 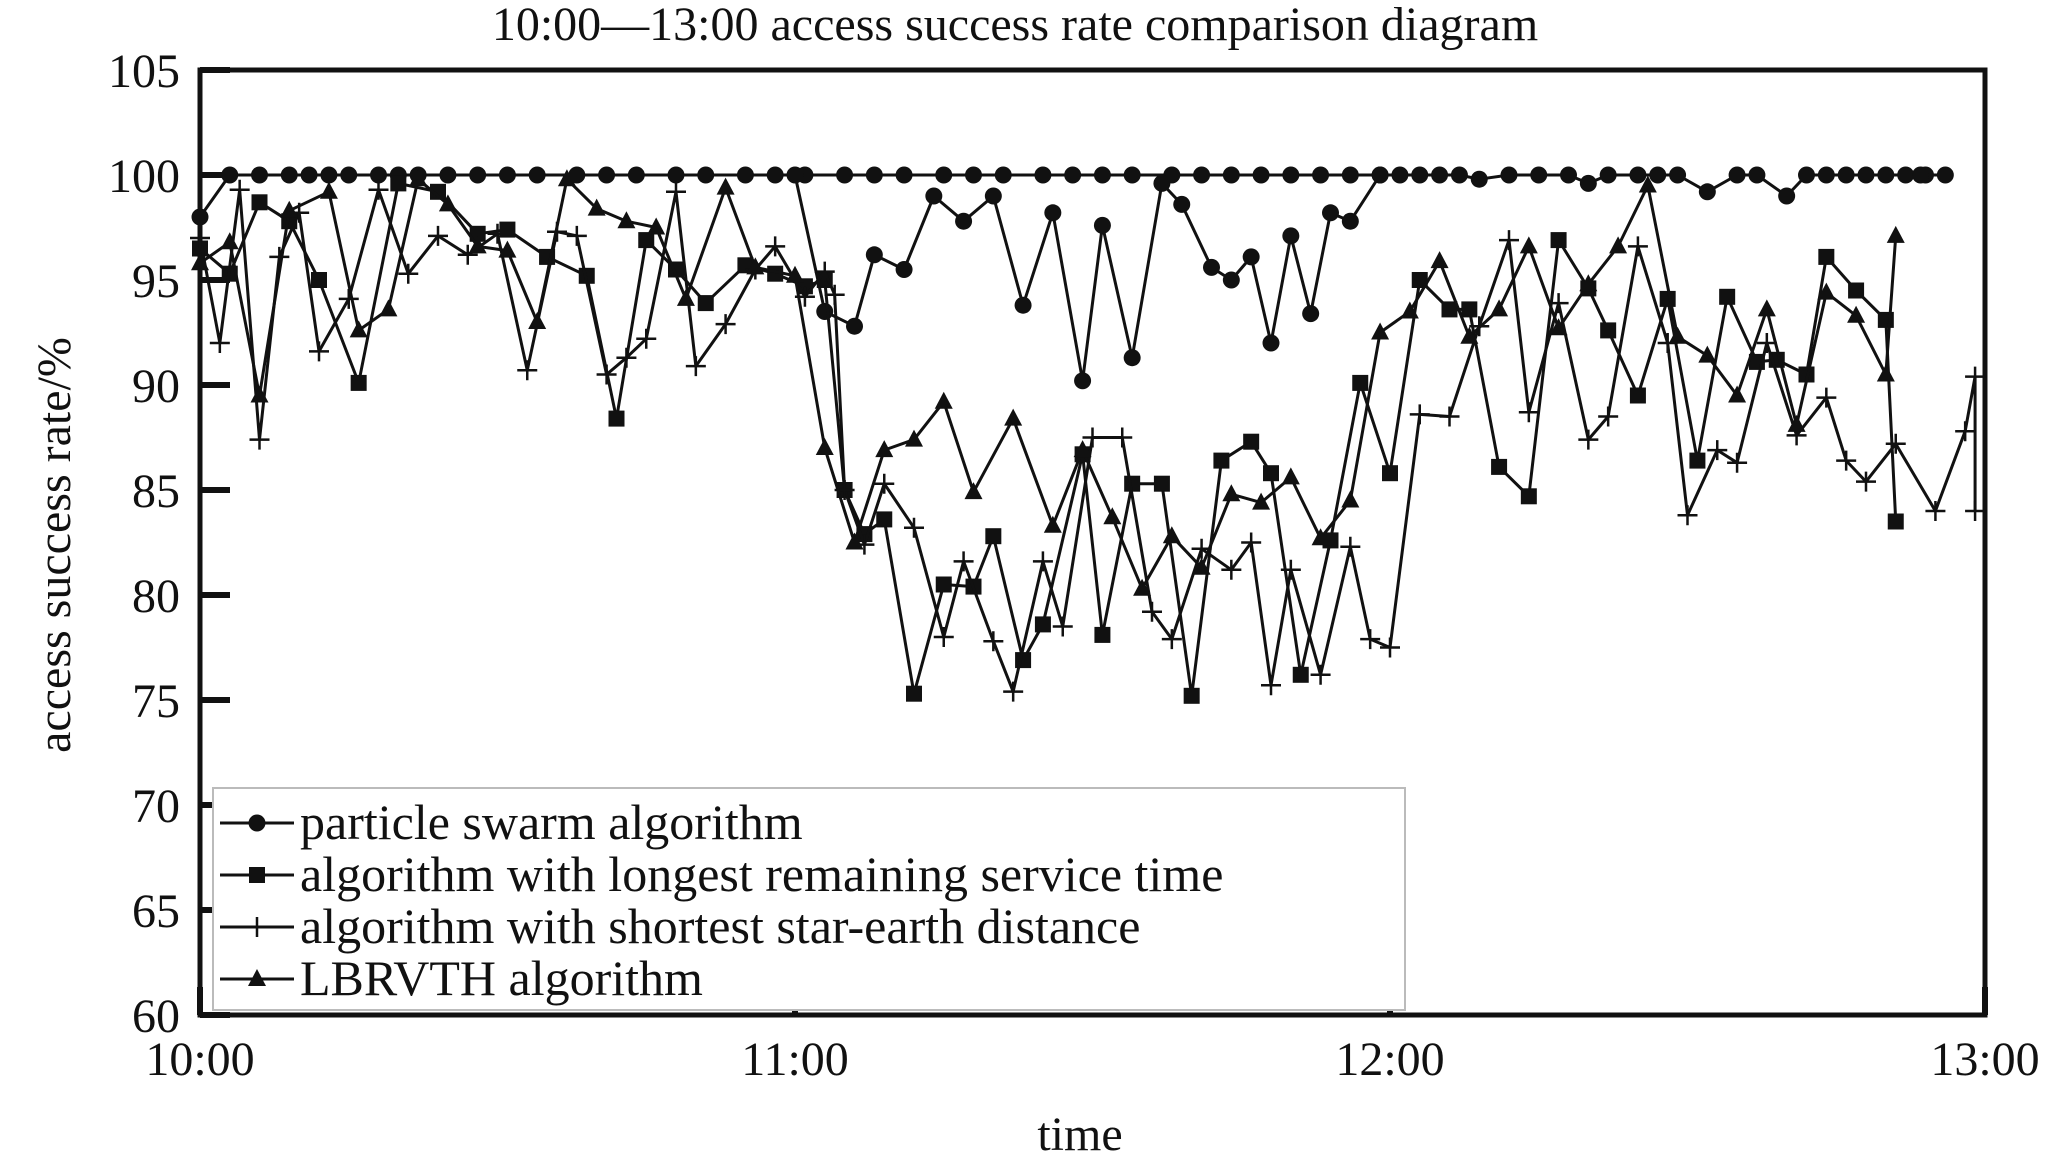 I want to click on legend-marker, so click(x=257, y=823).